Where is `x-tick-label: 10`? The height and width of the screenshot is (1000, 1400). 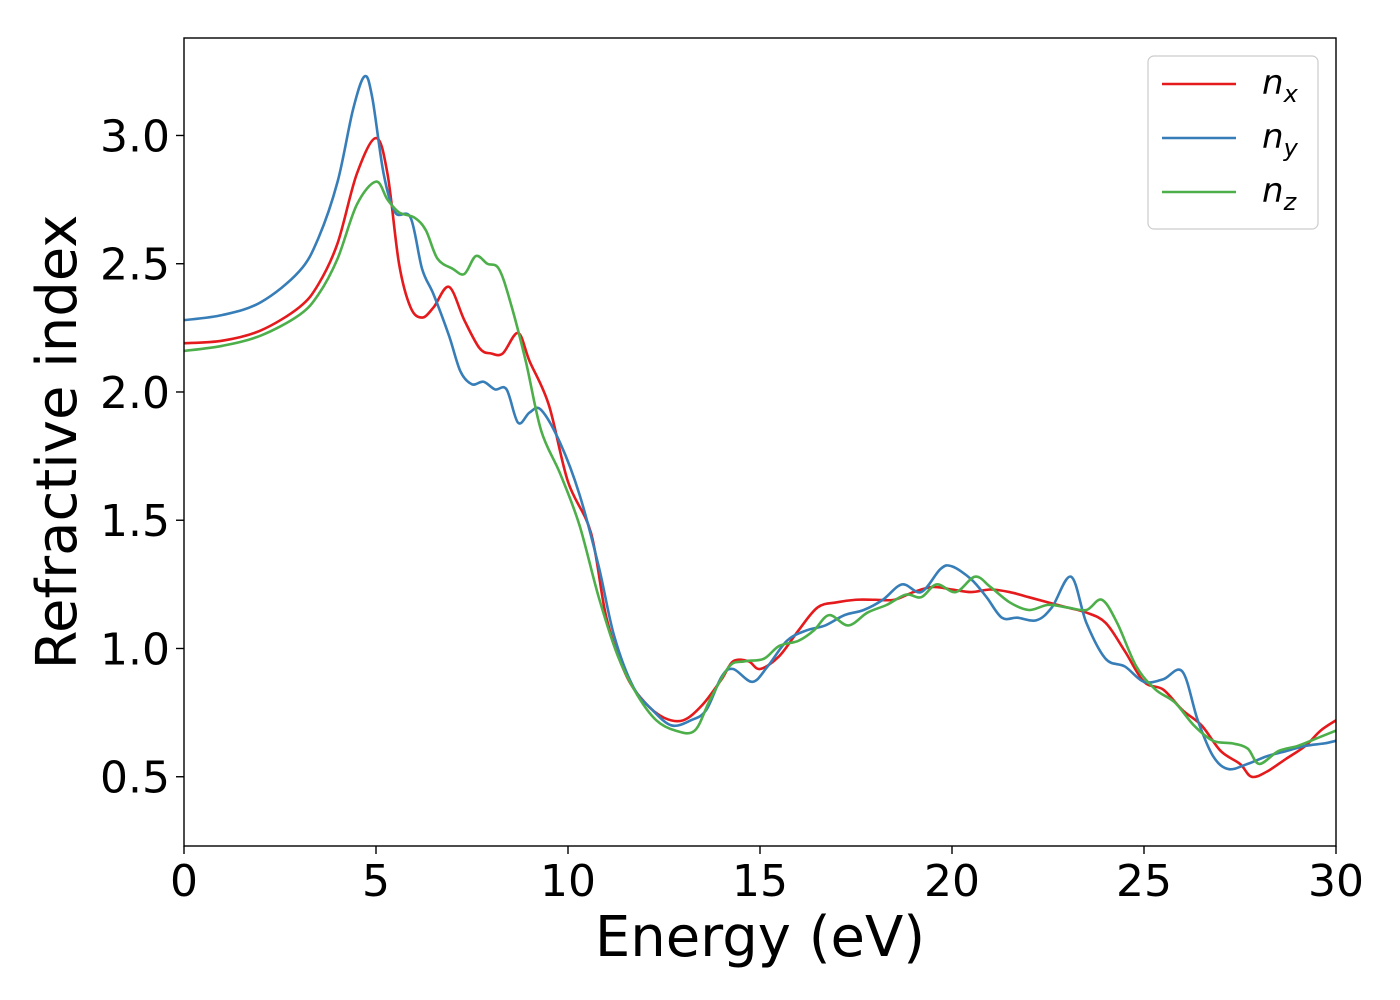 x-tick-label: 10 is located at coordinates (568, 881).